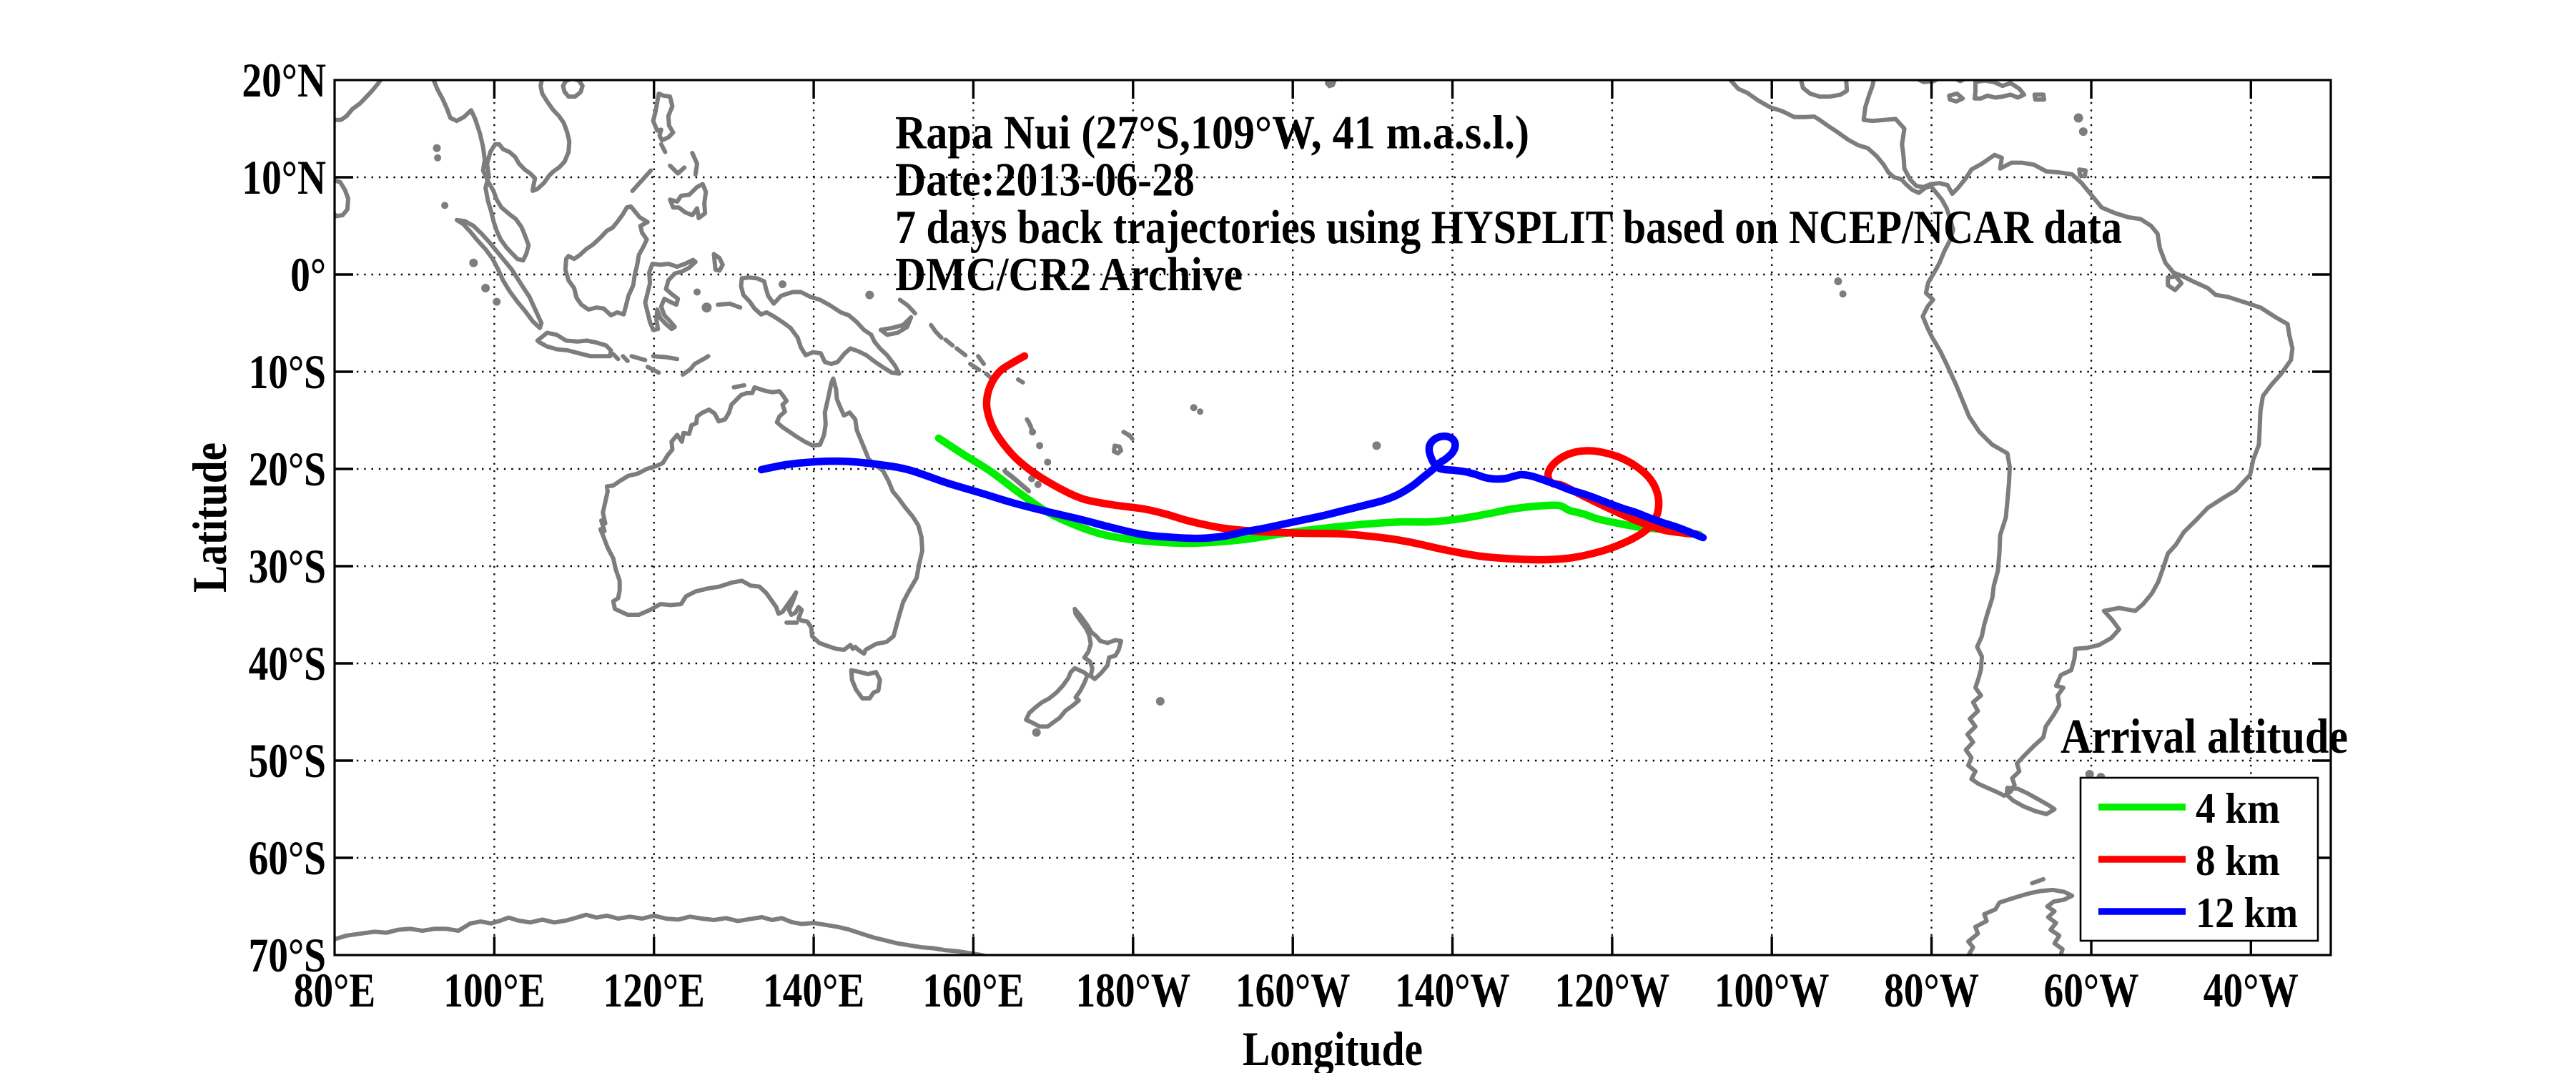 This screenshot has width=2576, height=1073. Describe the element at coordinates (973, 990) in the screenshot. I see `svg-text: 160°E` at that location.